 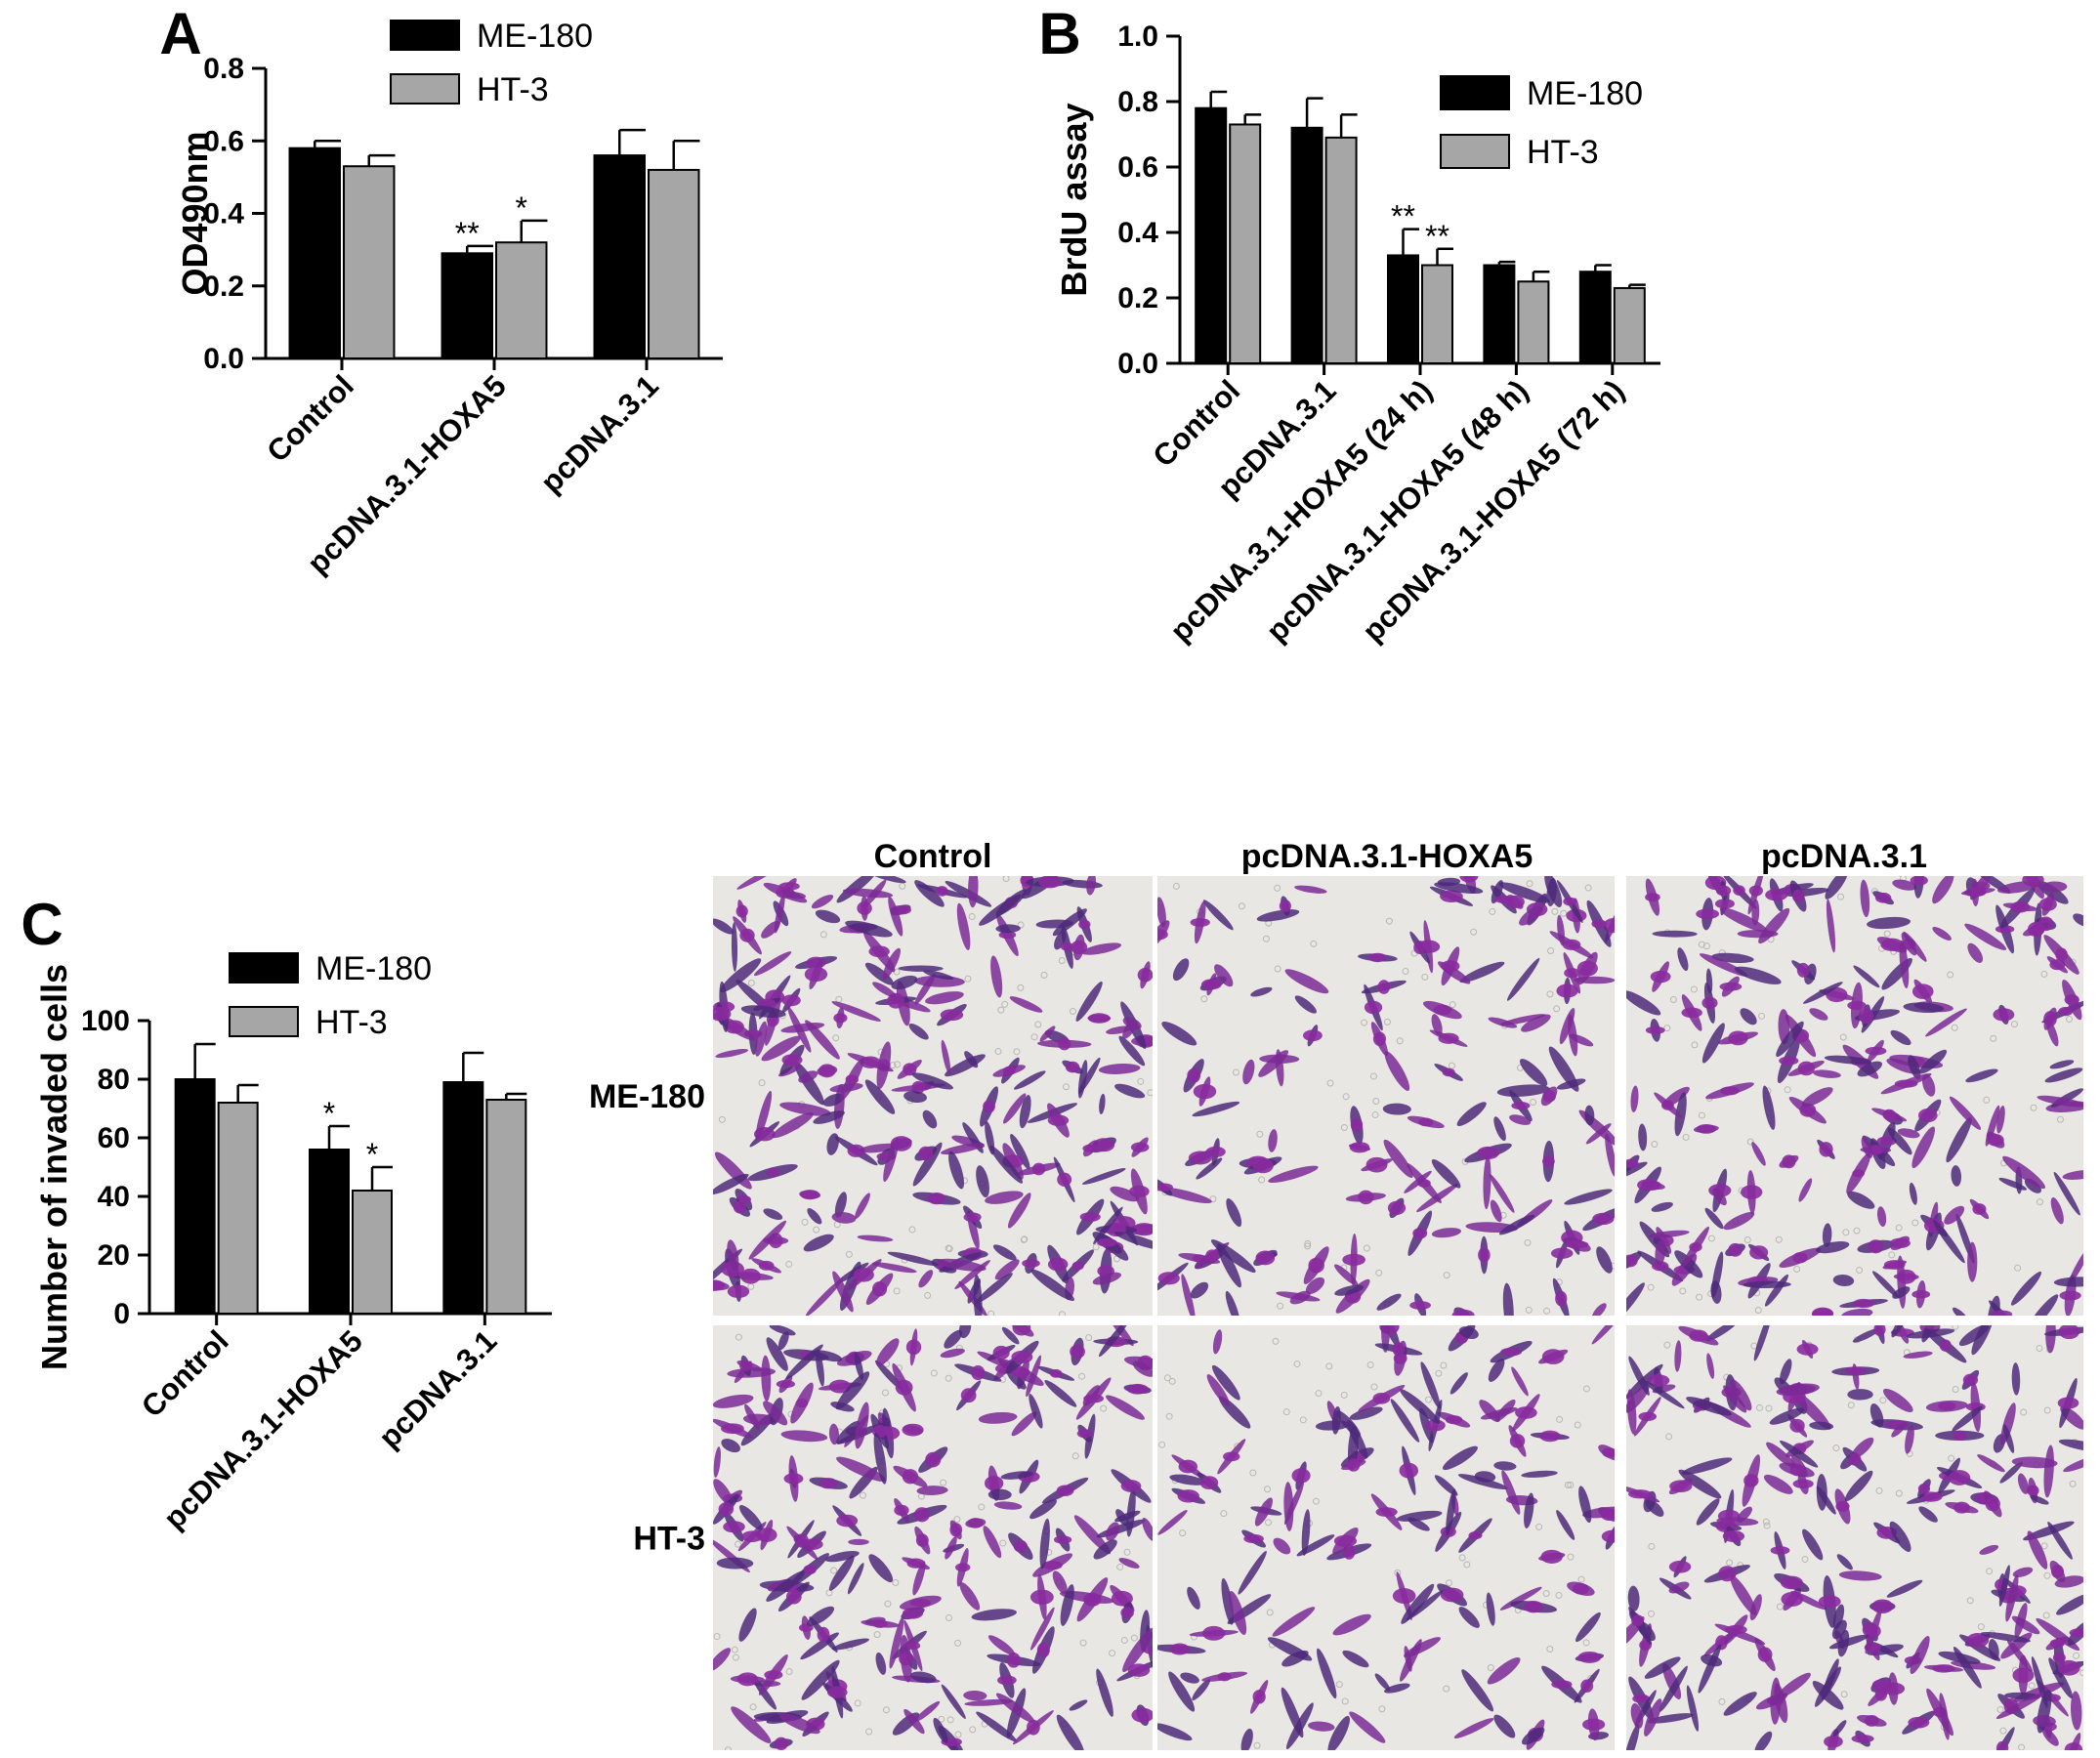 I want to click on legend-swatch-me180, so click(x=425, y=35).